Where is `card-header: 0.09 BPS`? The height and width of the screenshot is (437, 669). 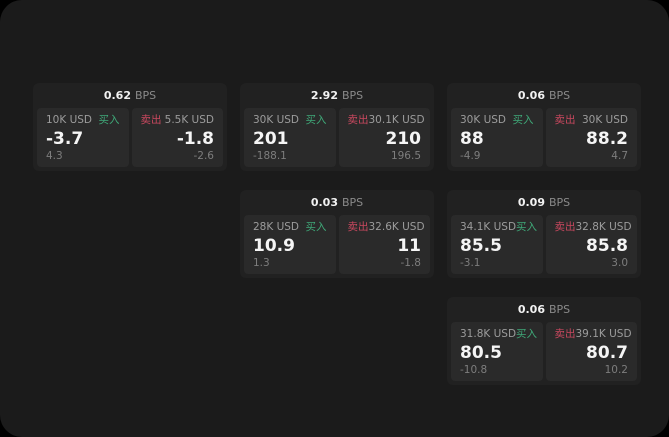 card-header: 0.09 BPS is located at coordinates (544, 202).